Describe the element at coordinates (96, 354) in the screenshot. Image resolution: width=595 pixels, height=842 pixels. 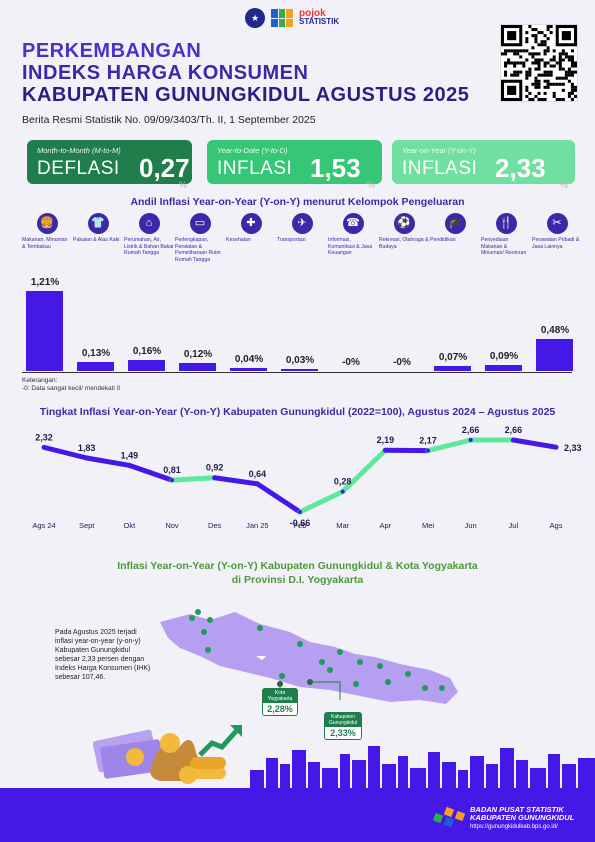
I see `bar-label-1: 0,13%` at that location.